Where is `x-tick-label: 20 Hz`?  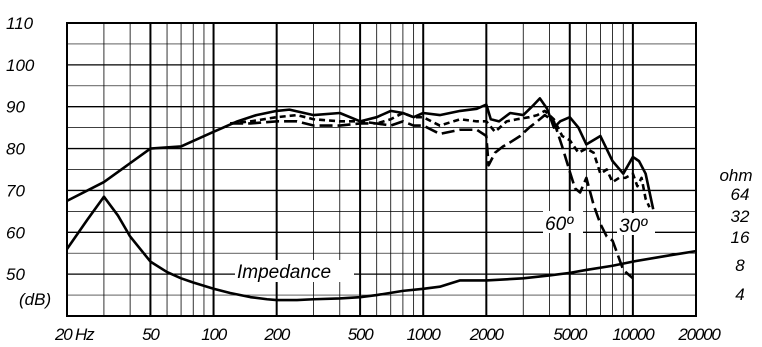 x-tick-label: 20 Hz is located at coordinates (74, 334).